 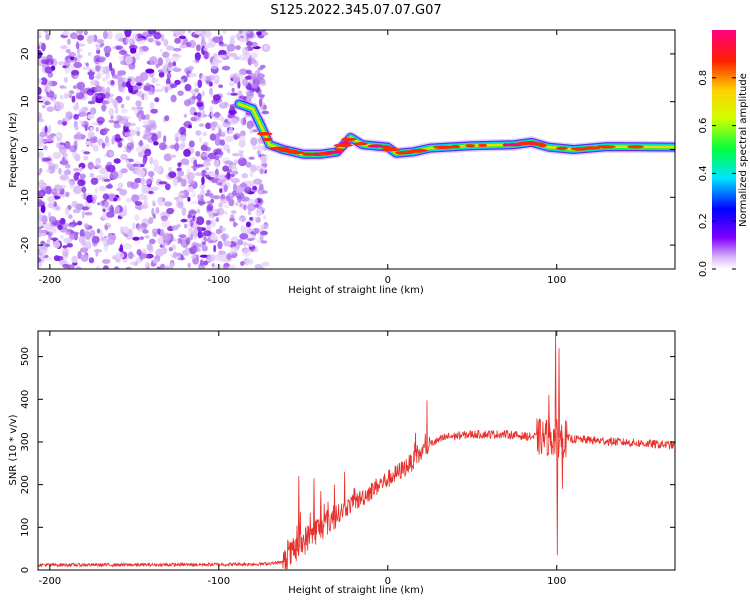 I want to click on colorbar-tick-label: 0.6, so click(x=703, y=126).